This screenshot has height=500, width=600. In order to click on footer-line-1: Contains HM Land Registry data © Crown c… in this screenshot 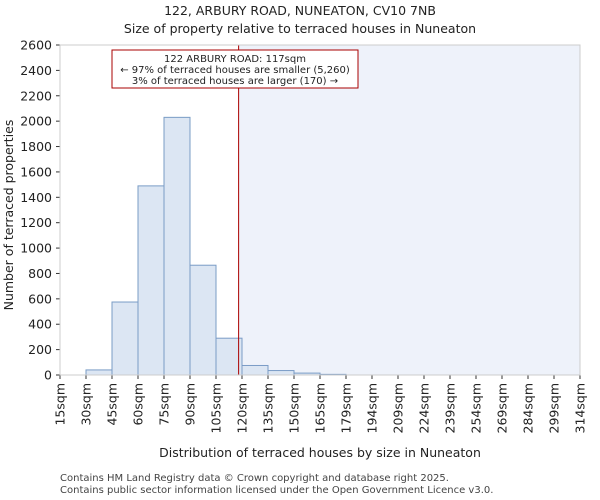, I will do `click(254, 478)`.